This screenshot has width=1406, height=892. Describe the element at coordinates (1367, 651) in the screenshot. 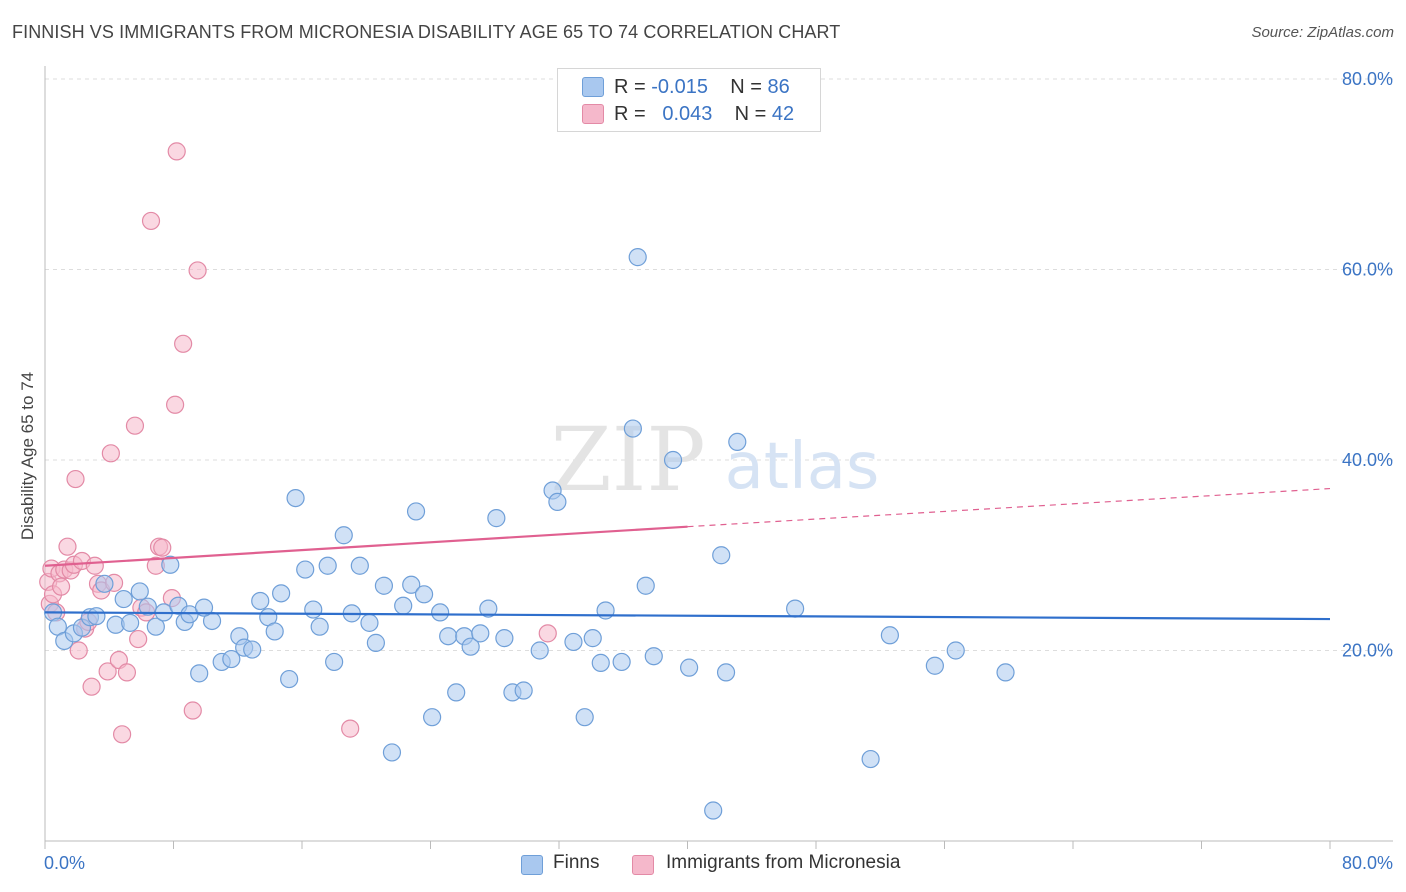

I see `y-tick-label-0: 20.0%` at that location.